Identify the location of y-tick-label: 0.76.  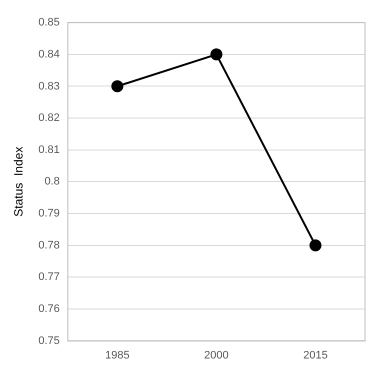
(49, 309).